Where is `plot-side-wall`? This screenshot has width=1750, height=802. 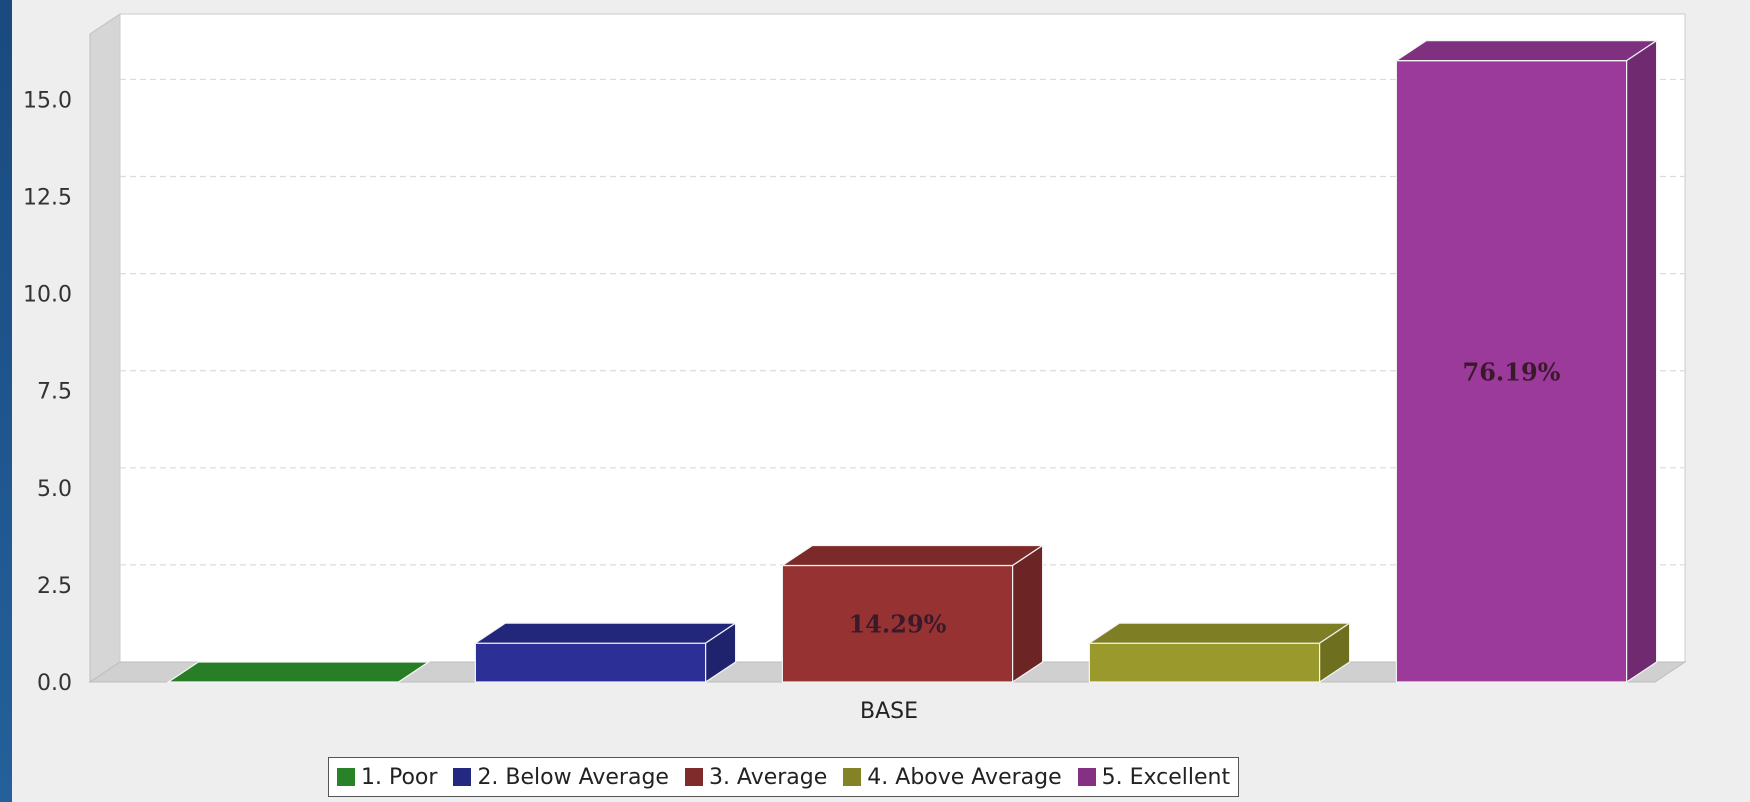
plot-side-wall is located at coordinates (105, 348).